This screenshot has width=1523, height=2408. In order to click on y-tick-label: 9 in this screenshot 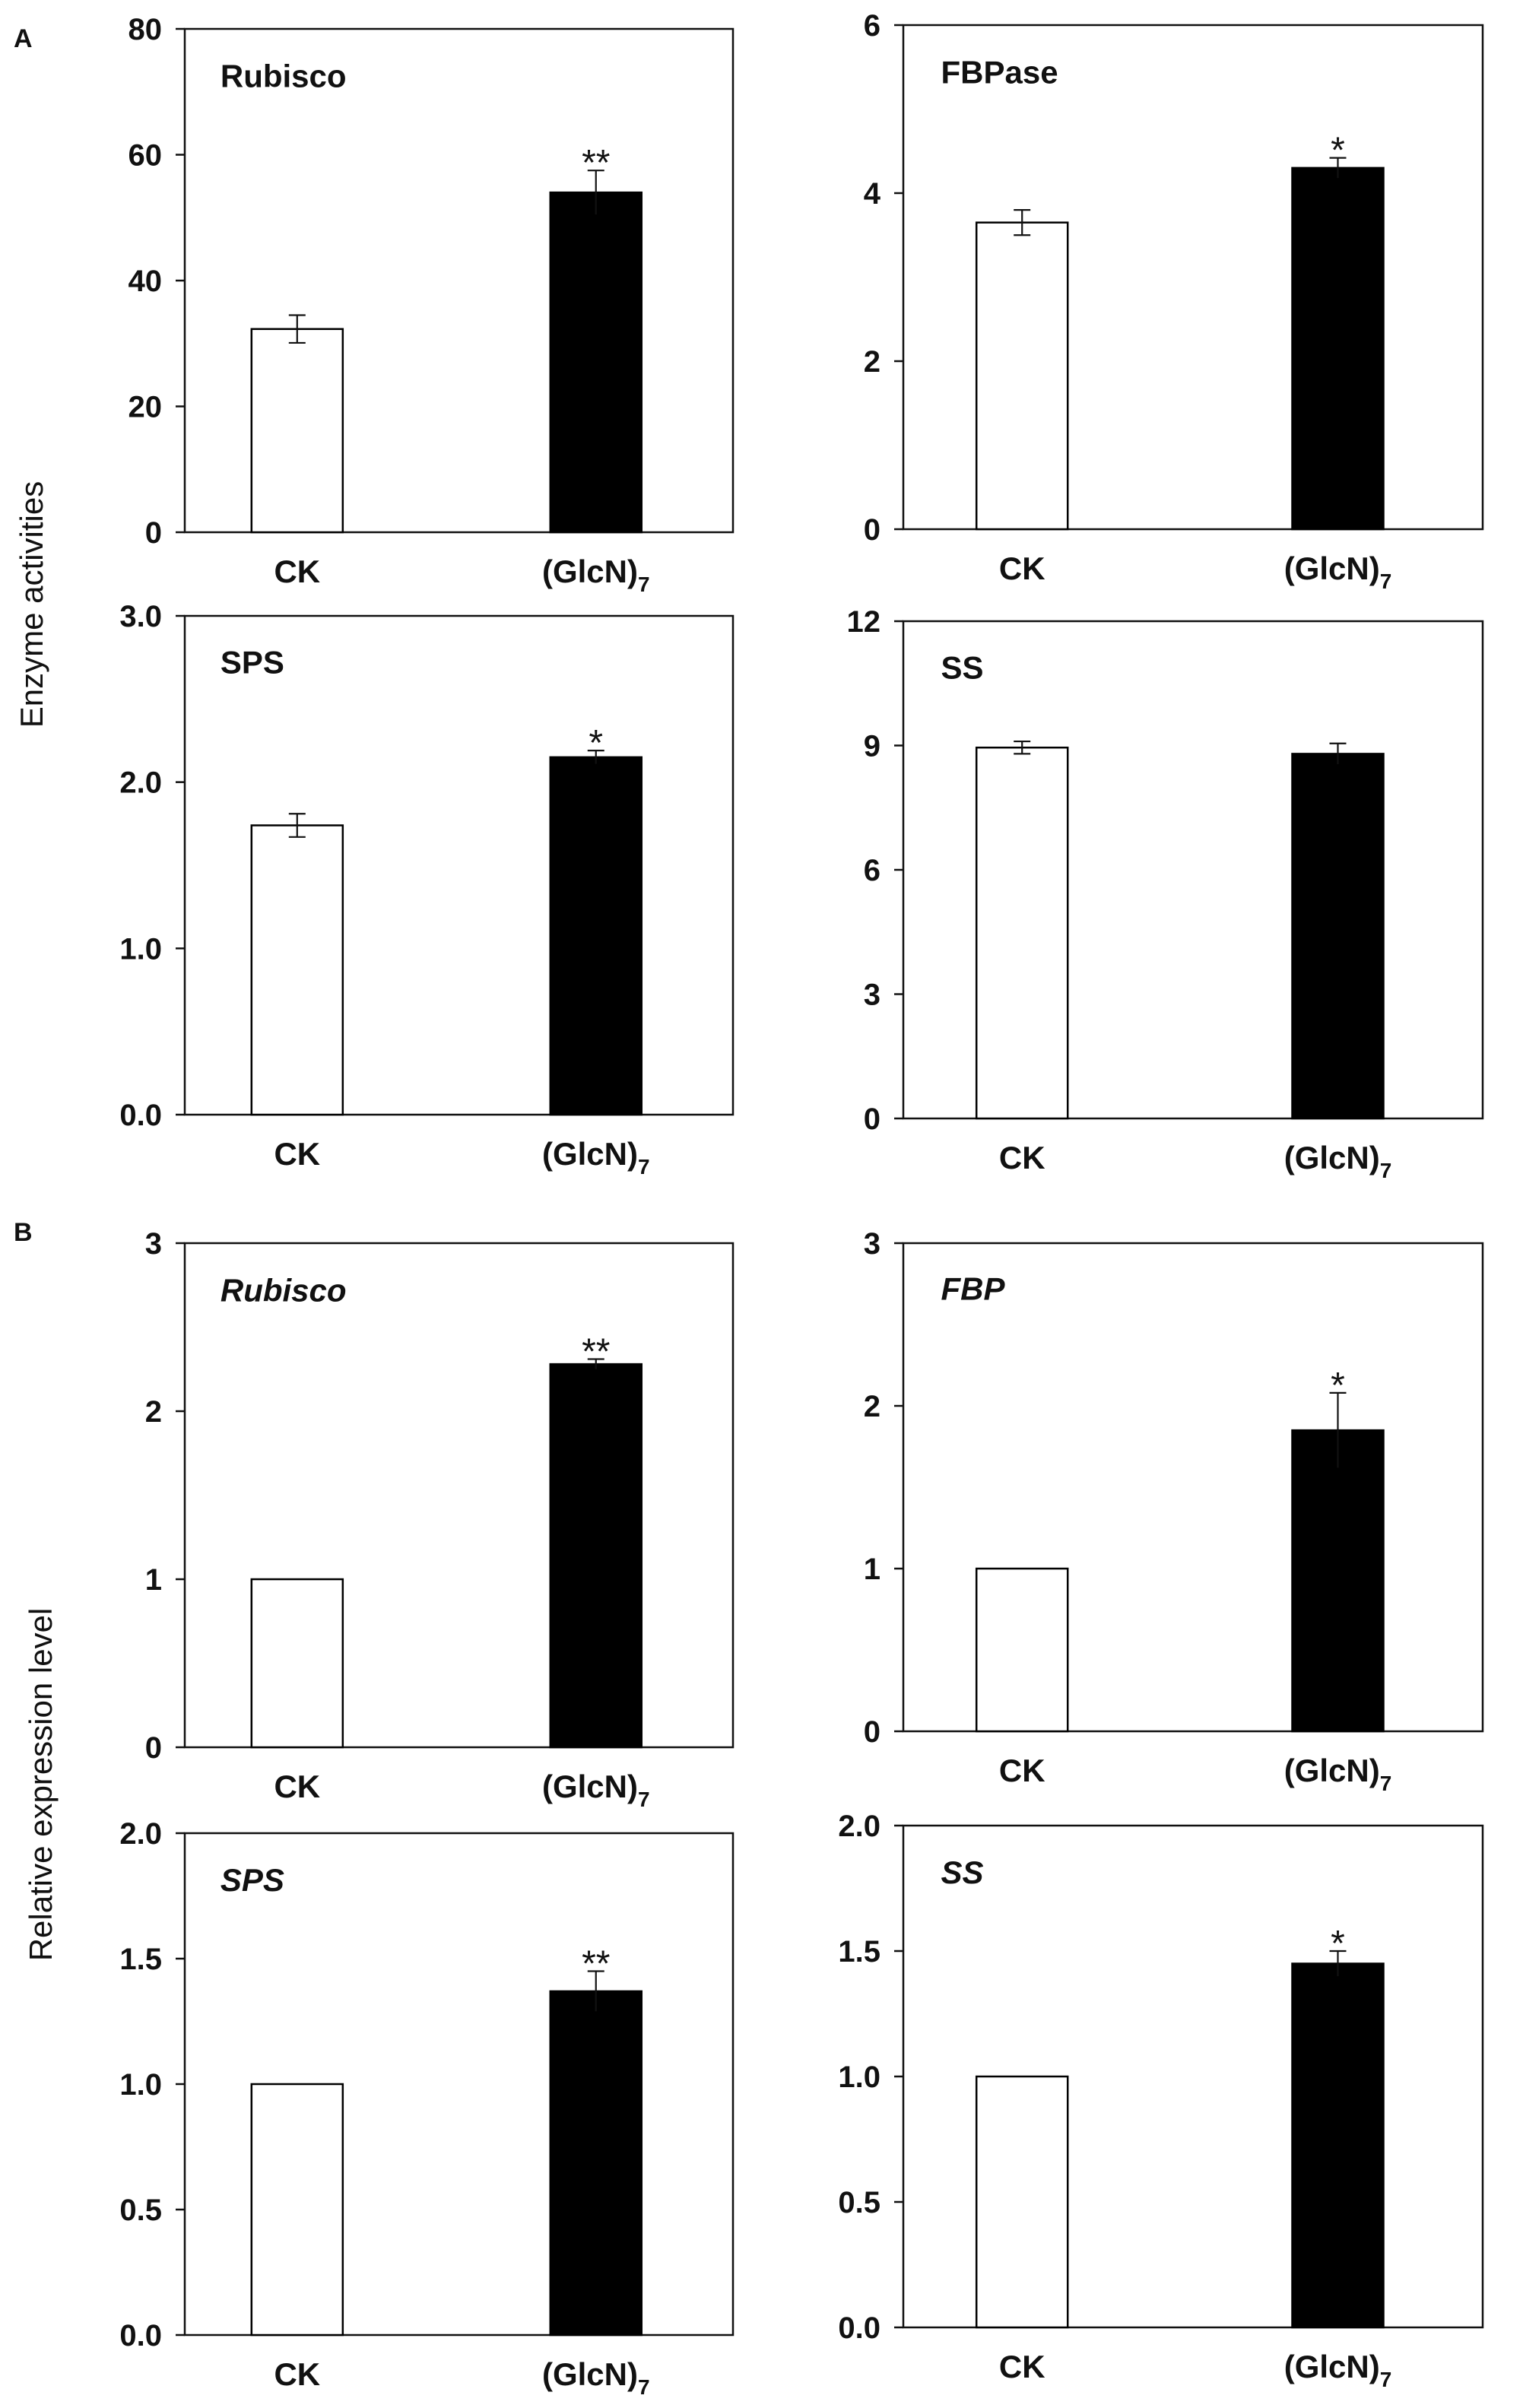, I will do `click(872, 746)`.